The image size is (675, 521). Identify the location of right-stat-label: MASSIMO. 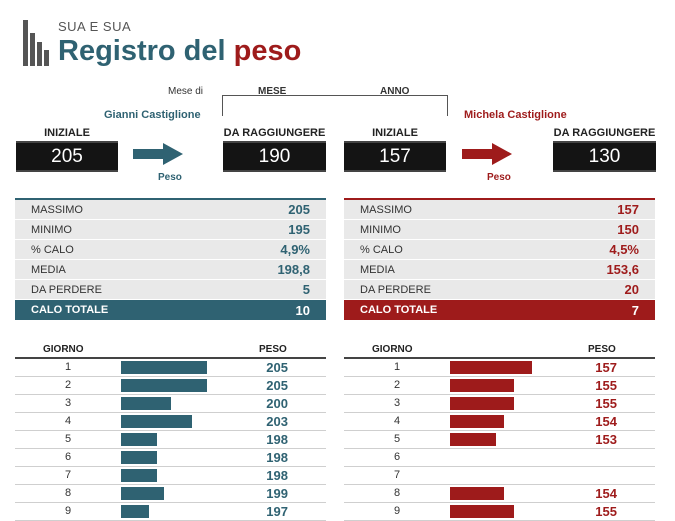
(386, 209).